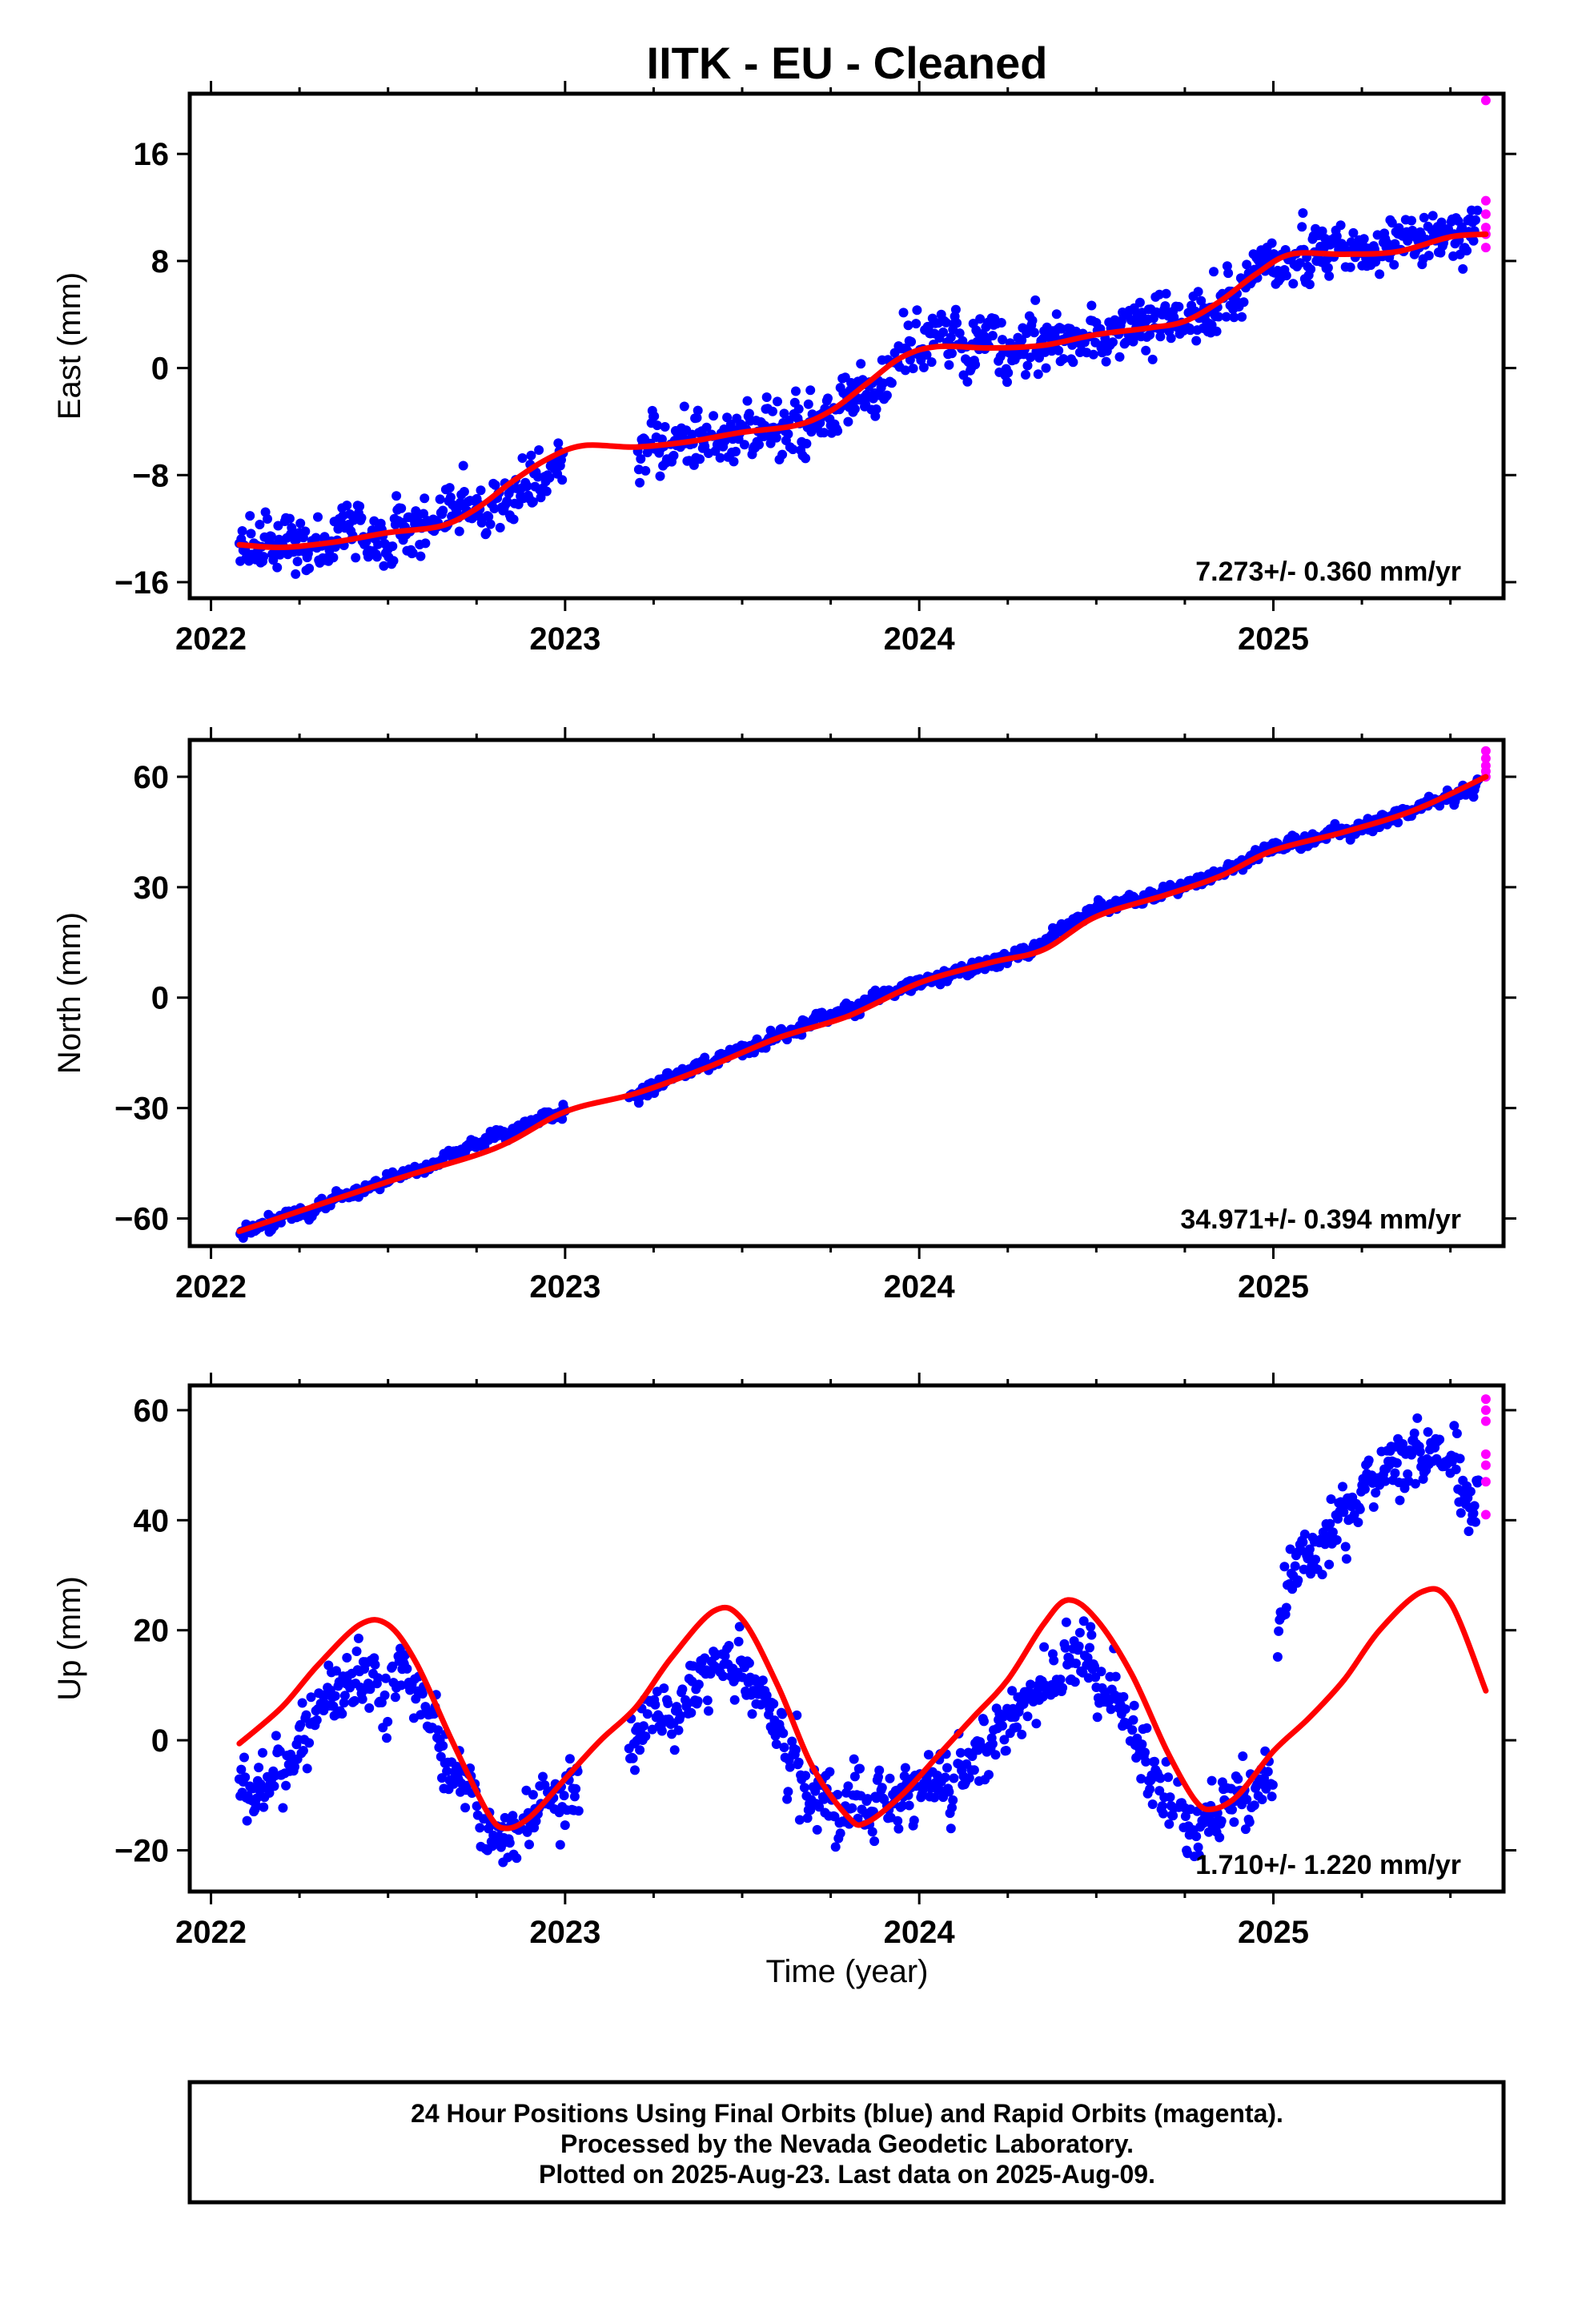  What do you see at coordinates (920, 639) in the screenshot?
I see `x-tick-label: 2024` at bounding box center [920, 639].